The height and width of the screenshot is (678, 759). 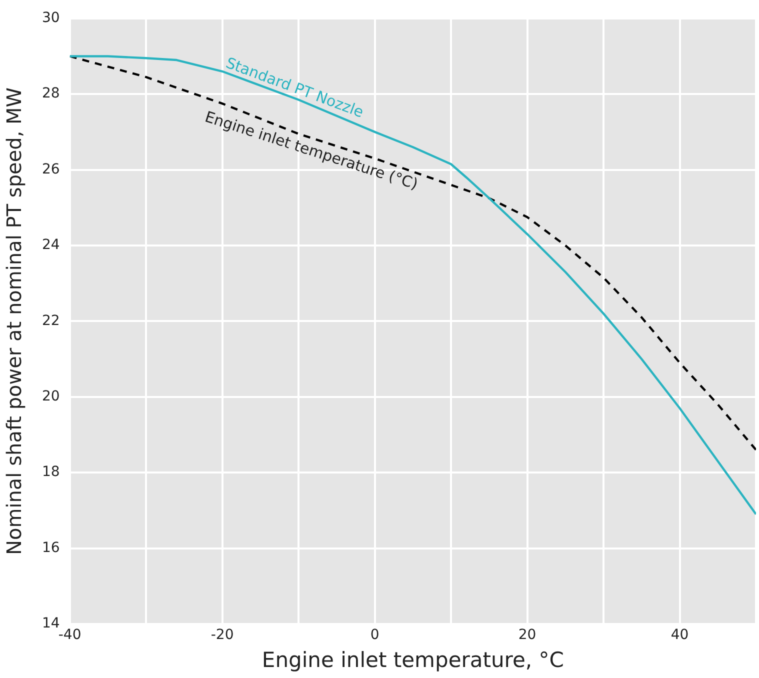 What do you see at coordinates (51, 472) in the screenshot?
I see `y-tick-label: 18` at bounding box center [51, 472].